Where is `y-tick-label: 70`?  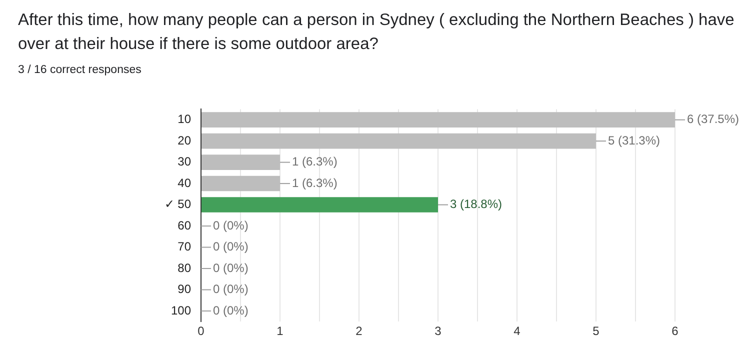
y-tick-label: 70 is located at coordinates (185, 247).